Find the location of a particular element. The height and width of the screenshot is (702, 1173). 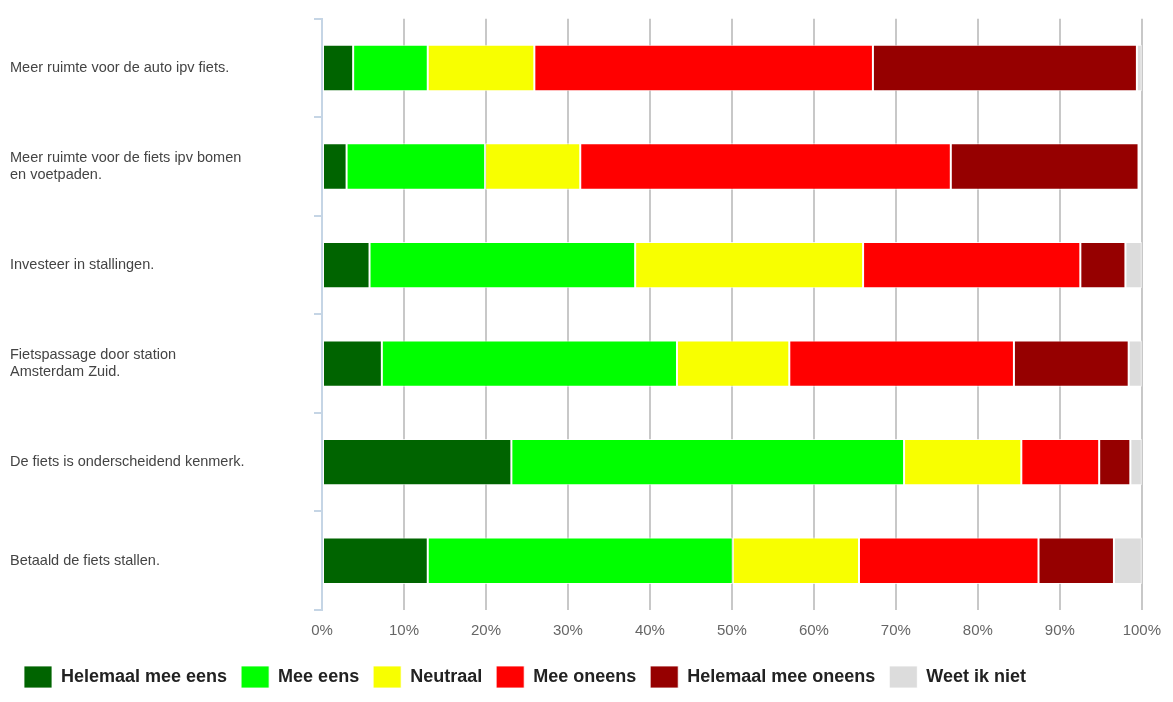

y-tick-label: Betaald de fiets stallen. is located at coordinates (85, 559).